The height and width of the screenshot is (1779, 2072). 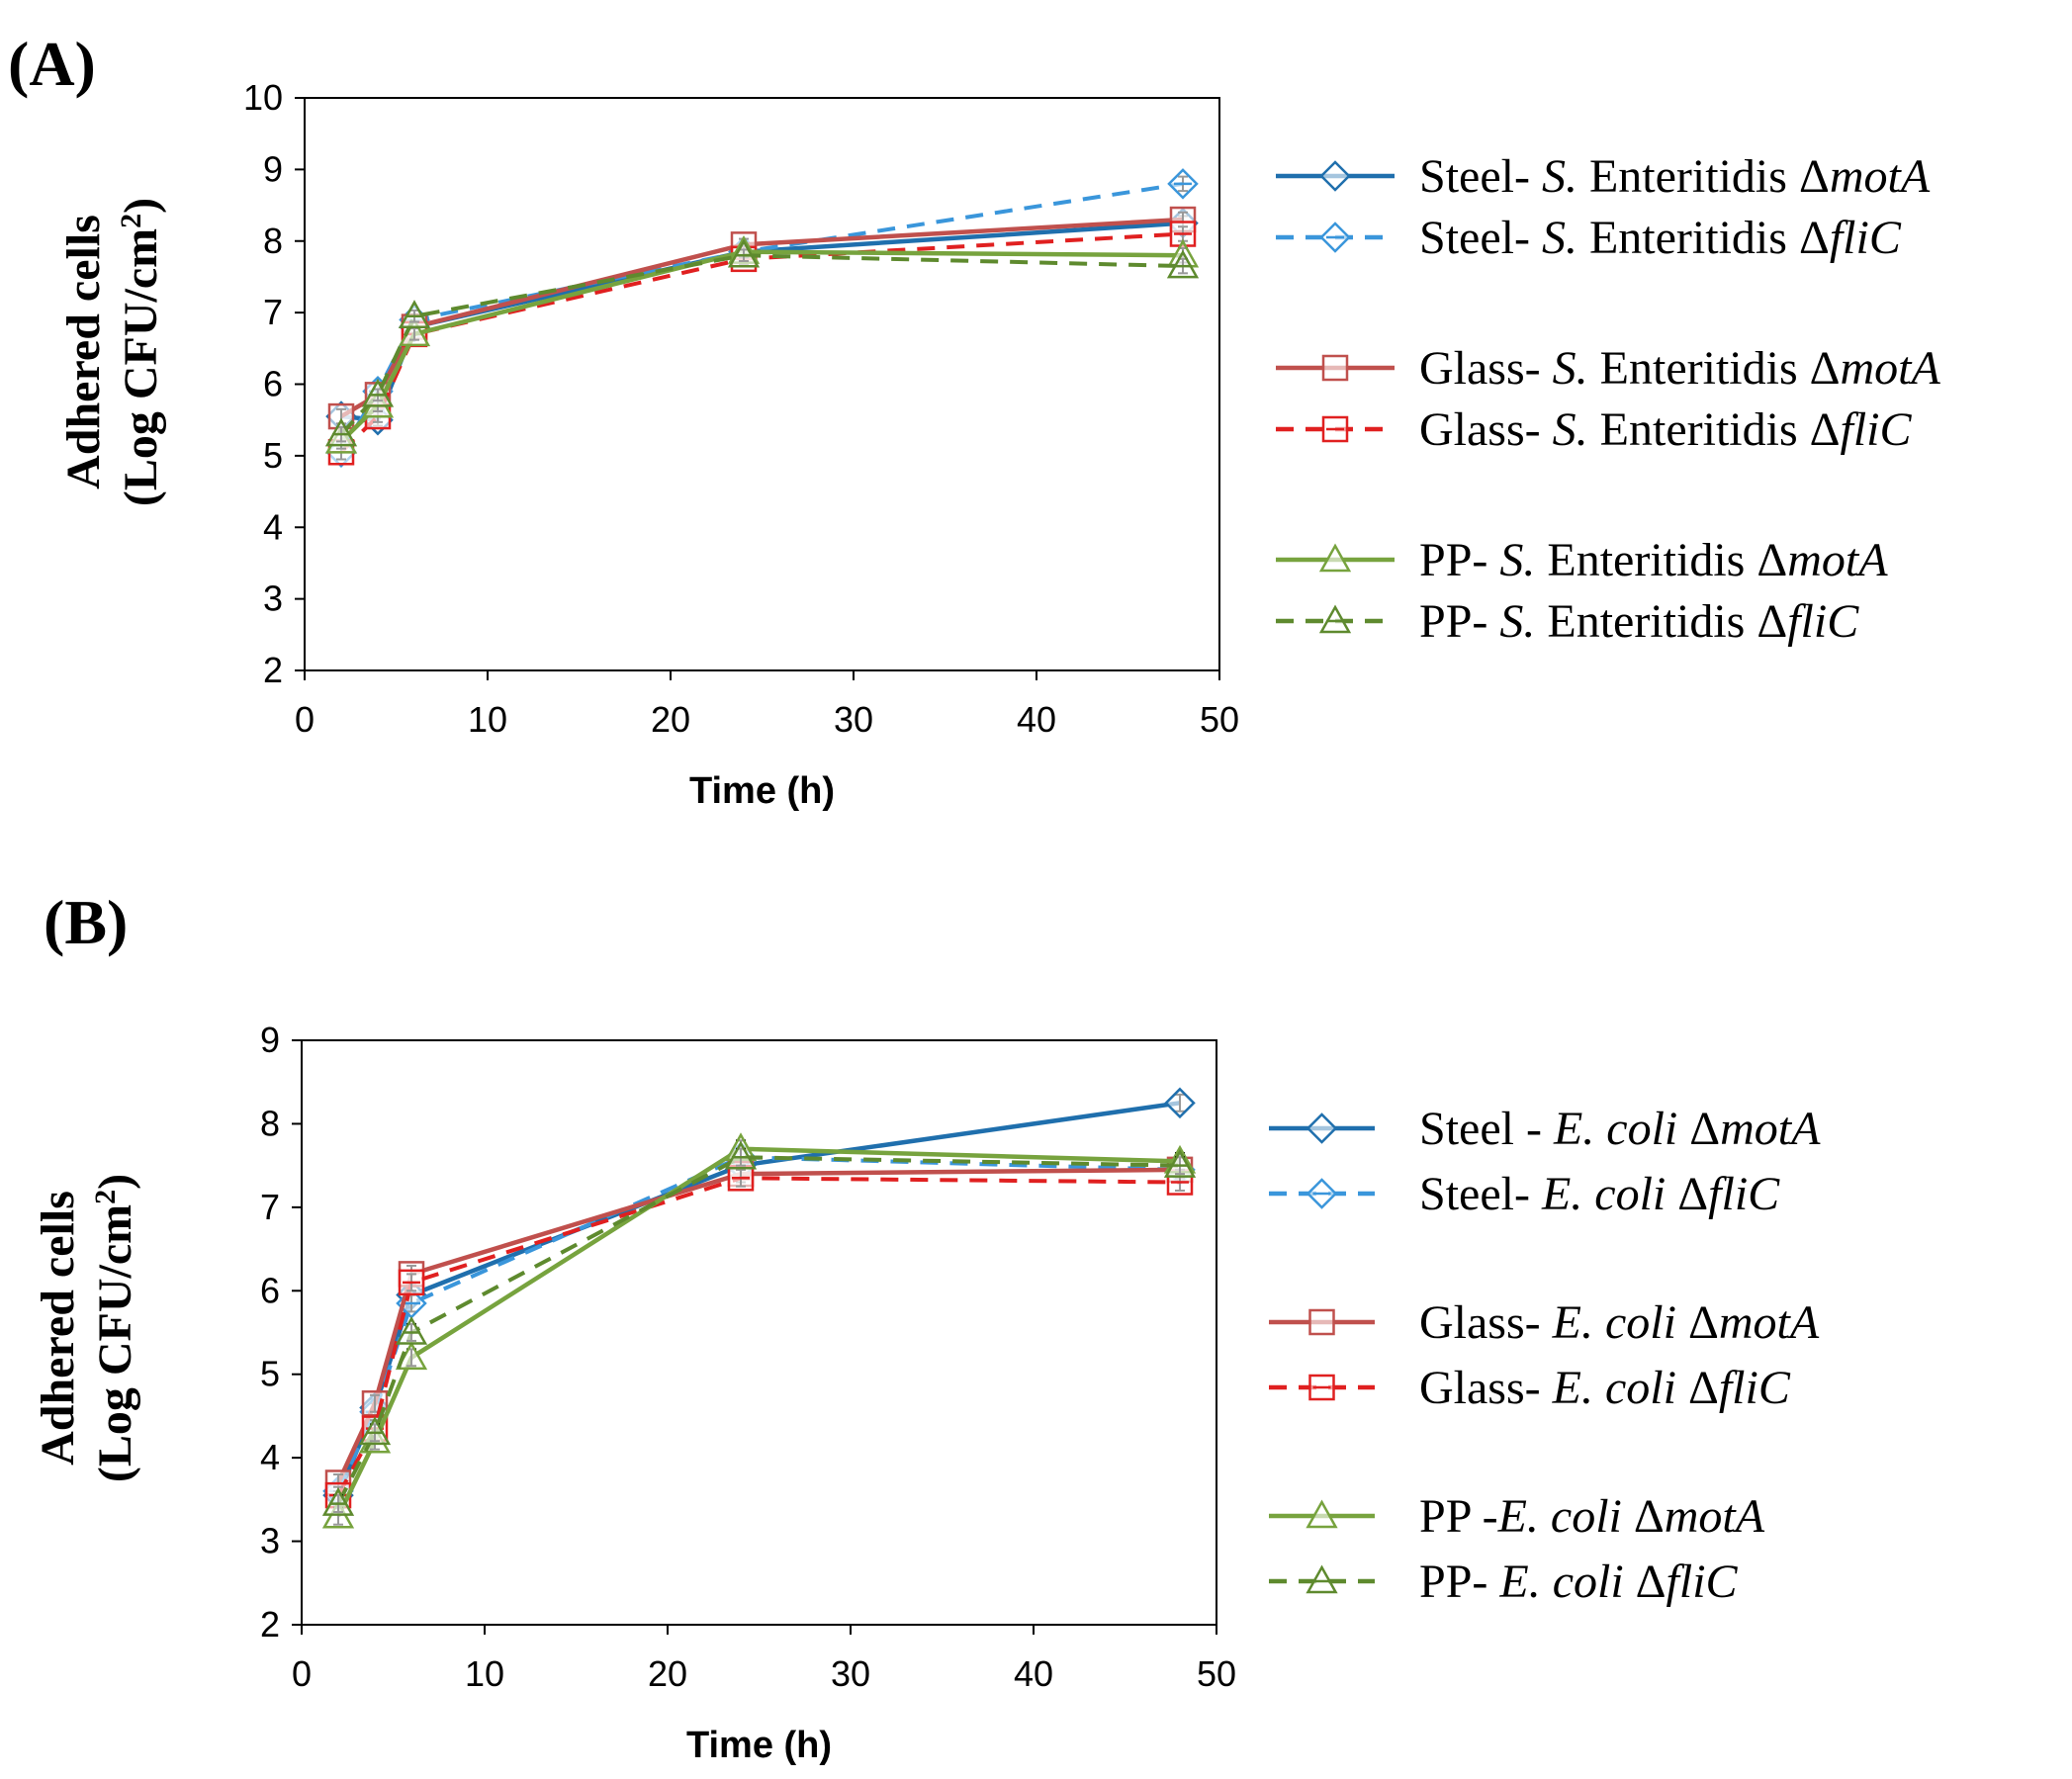 I want to click on legend-item: Glass- S. Enteritidis ΔmotA, so click(x=1608, y=369).